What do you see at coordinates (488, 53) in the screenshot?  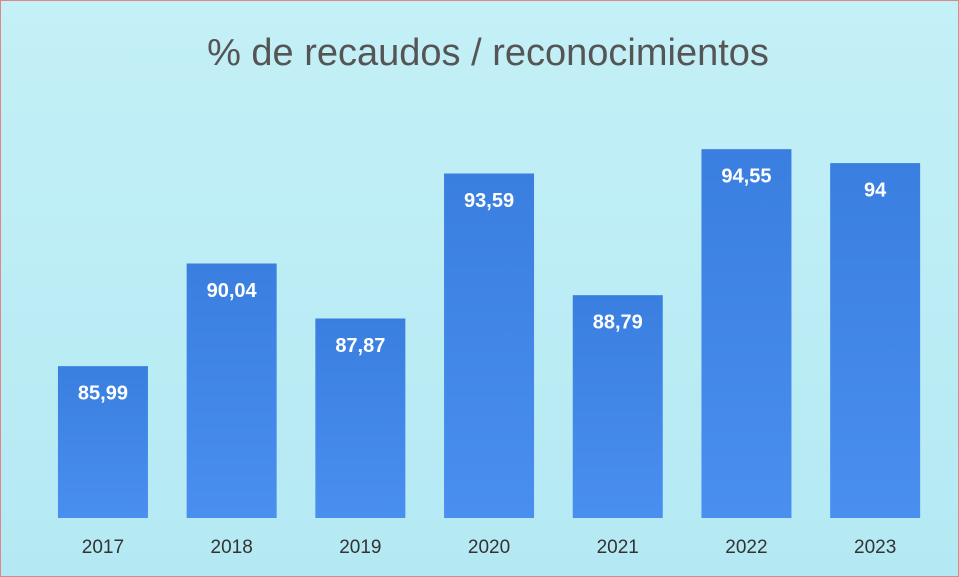 I see `chart-title: % de recaudos / reconocimientos` at bounding box center [488, 53].